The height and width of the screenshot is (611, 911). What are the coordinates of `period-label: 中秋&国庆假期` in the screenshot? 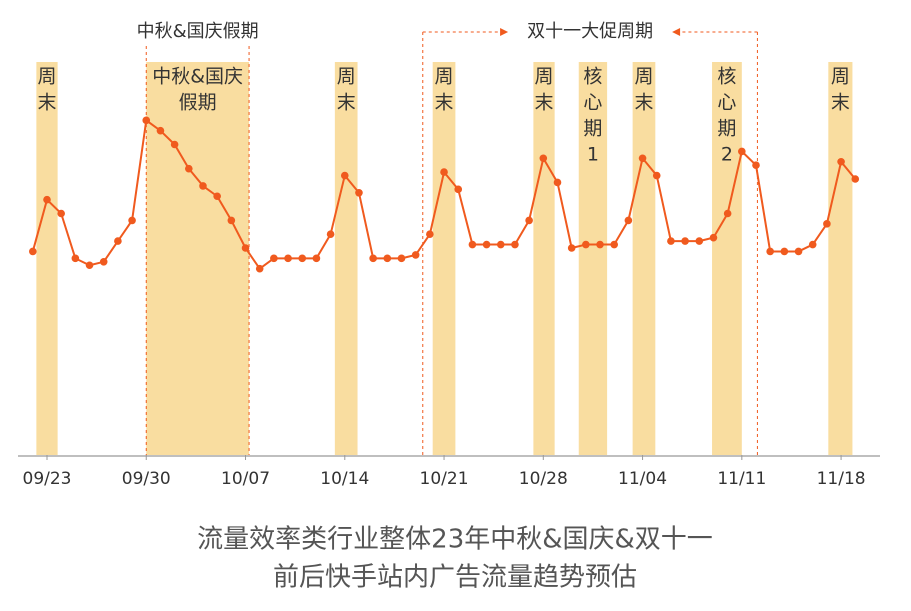 It's located at (198, 31).